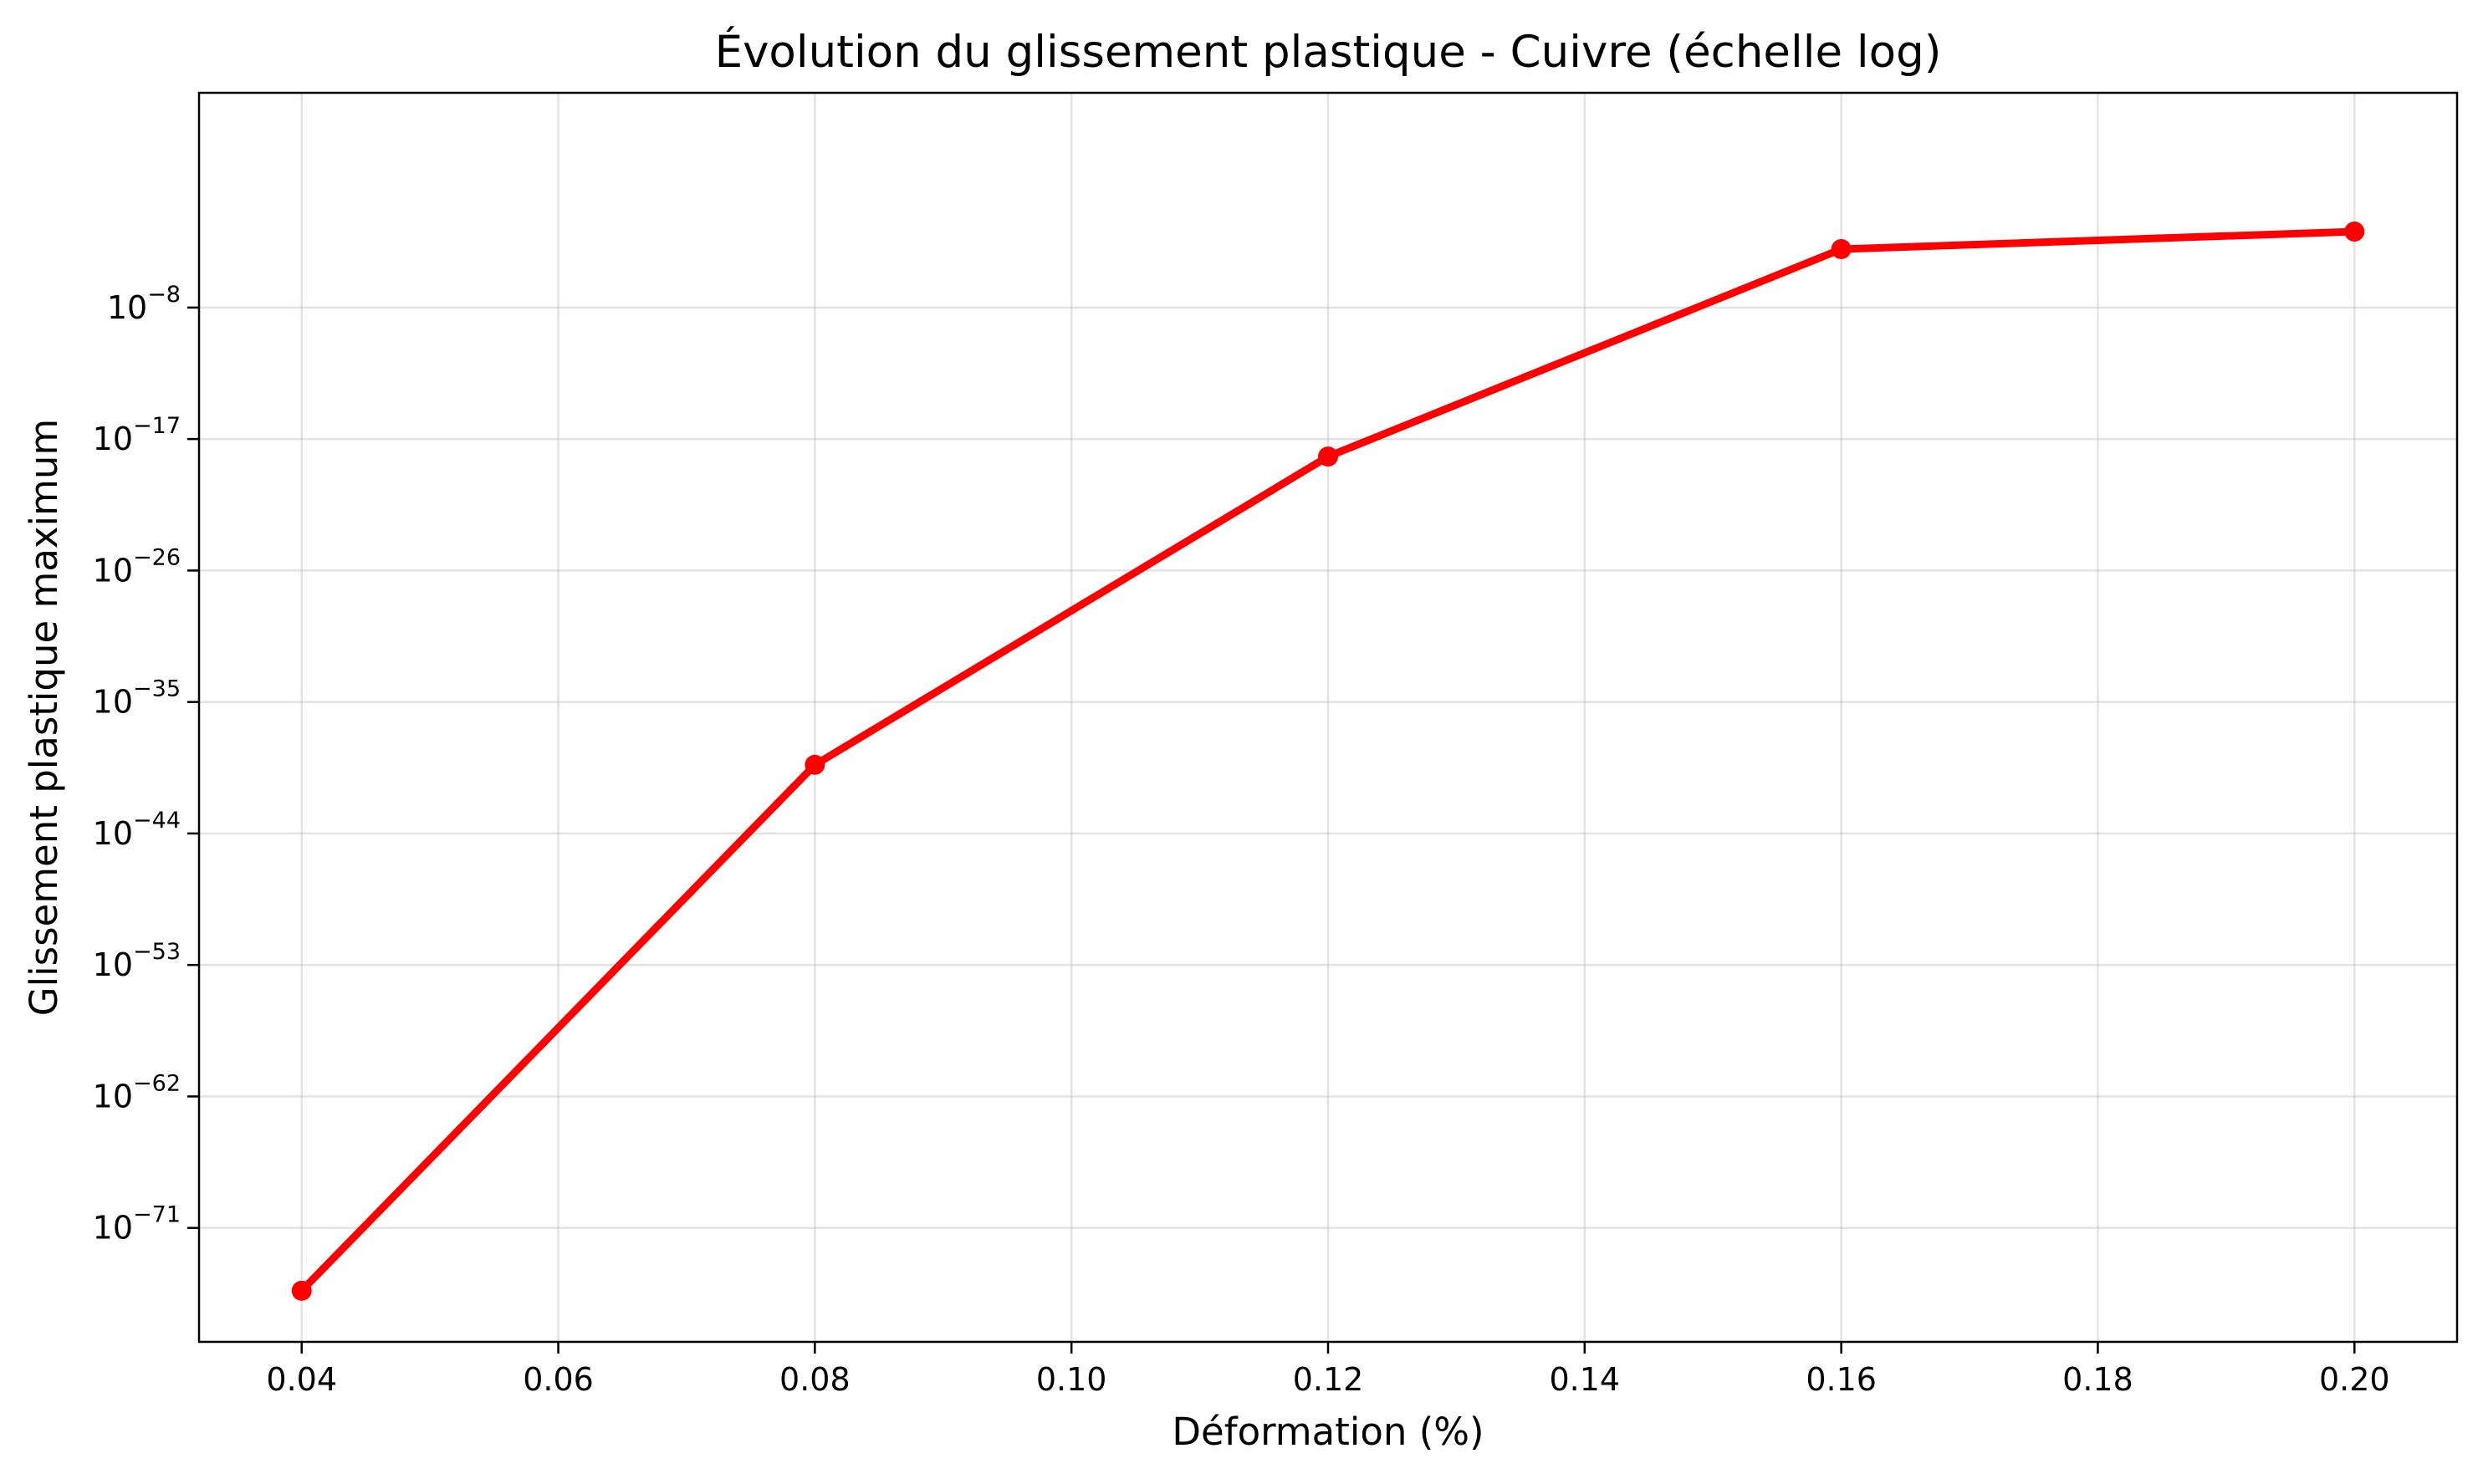  I want to click on x-tick-label: 0.20, so click(2354, 1379).